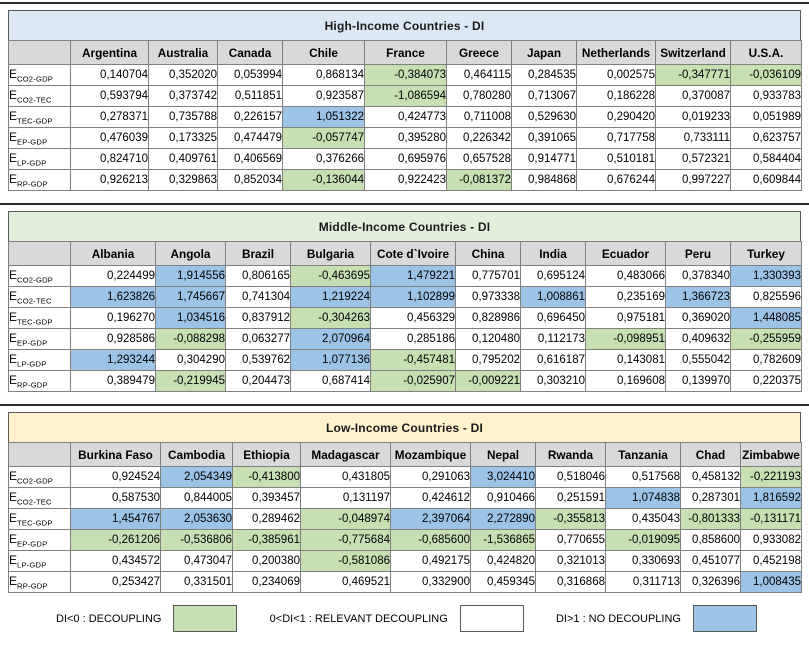  What do you see at coordinates (39, 52) in the screenshot?
I see `corner-cell` at bounding box center [39, 52].